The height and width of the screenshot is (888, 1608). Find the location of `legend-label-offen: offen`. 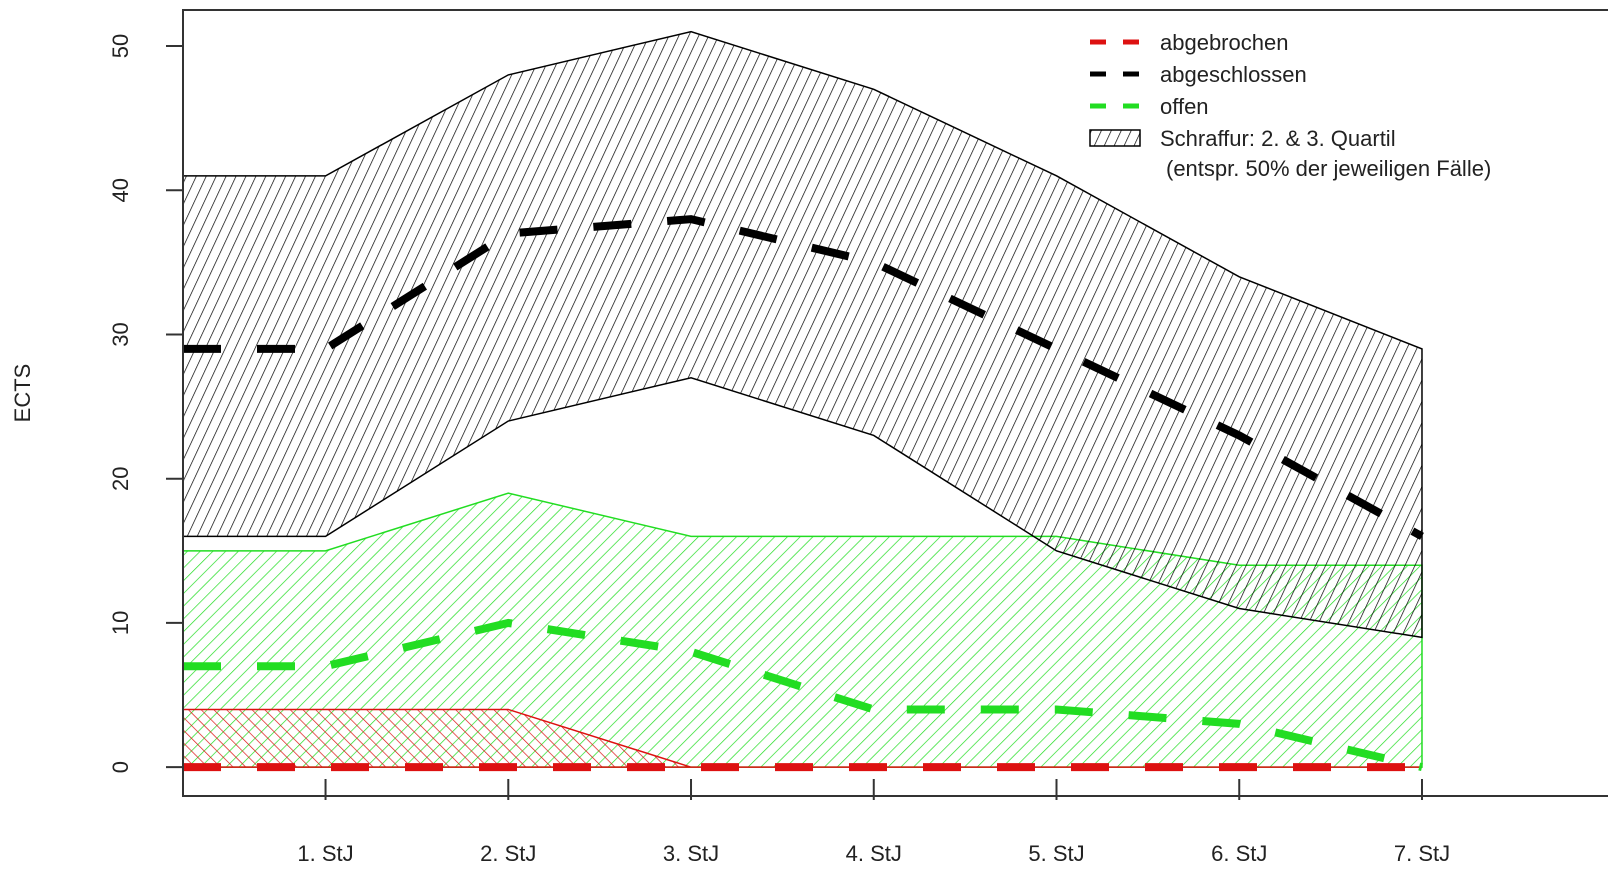

legend-label-offen: offen is located at coordinates (1184, 106).